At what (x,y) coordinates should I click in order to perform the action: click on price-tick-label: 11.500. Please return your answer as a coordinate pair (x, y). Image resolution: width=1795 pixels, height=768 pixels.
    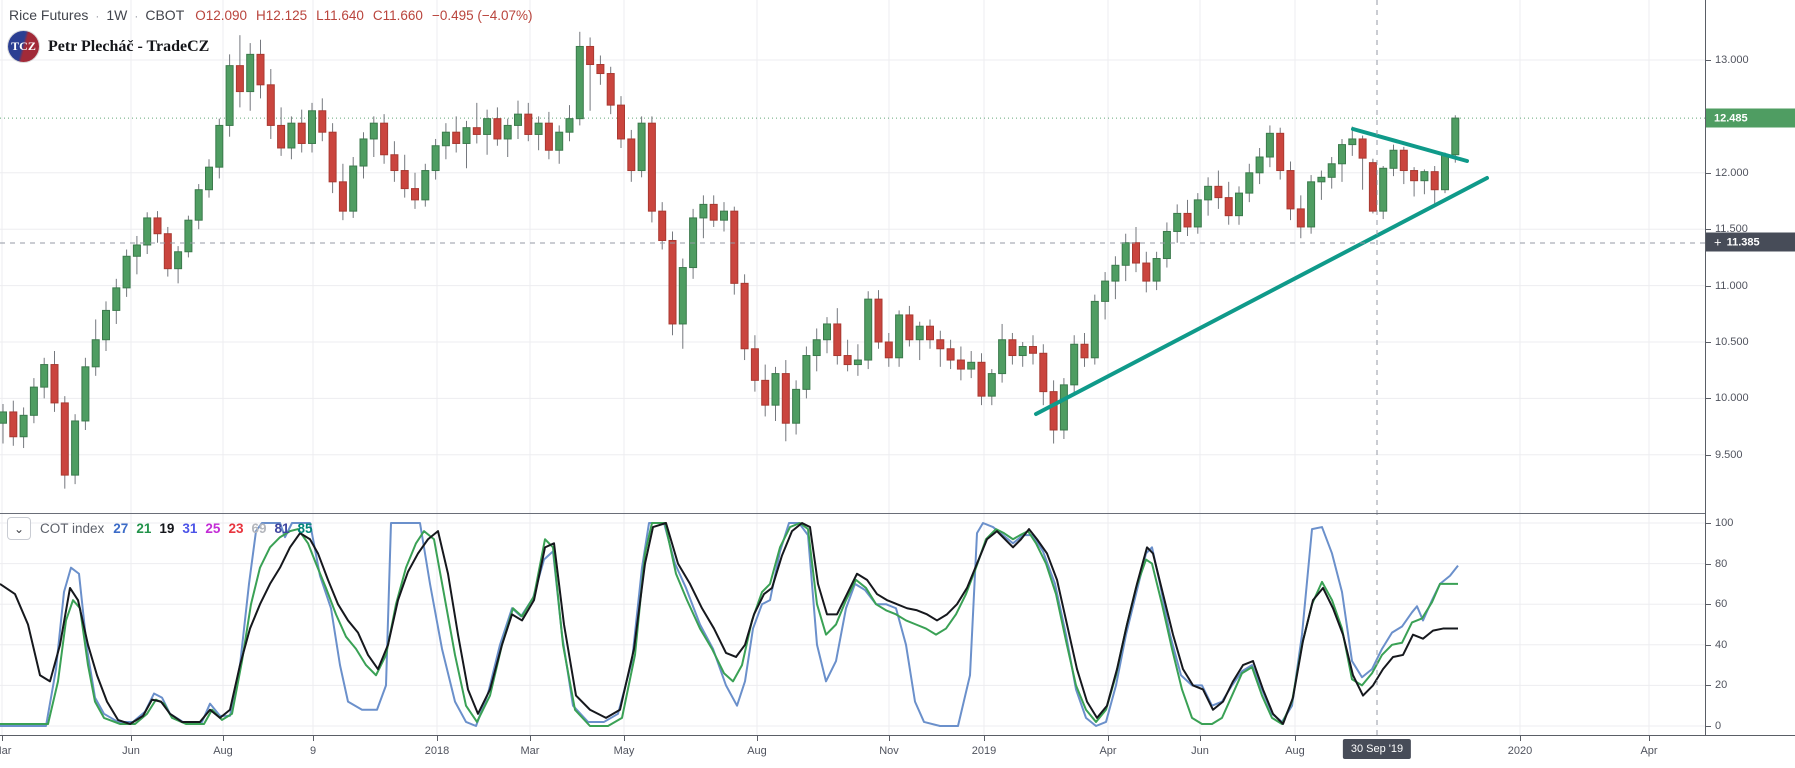
    Looking at the image, I should click on (1731, 229).